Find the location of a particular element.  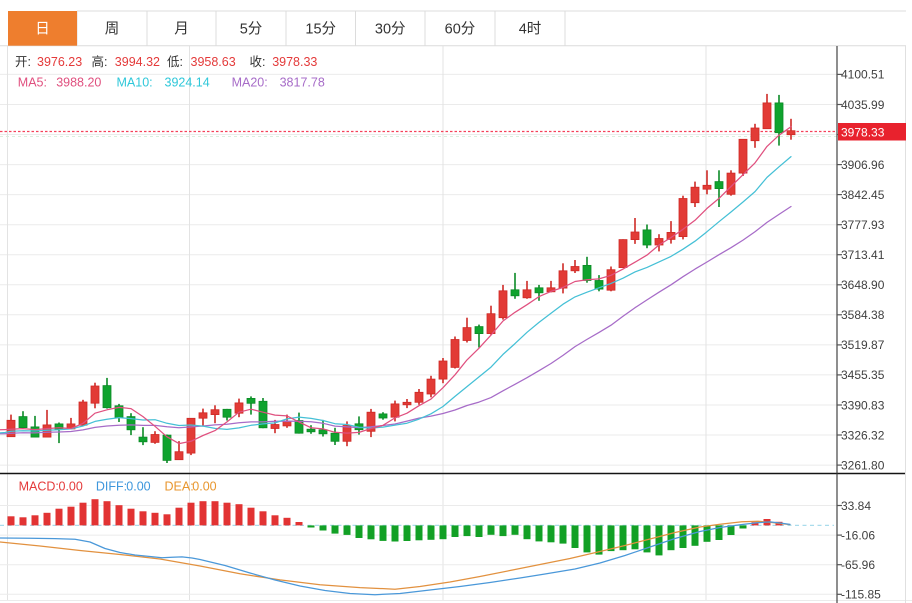

svg-text: 4100.51 is located at coordinates (863, 75).